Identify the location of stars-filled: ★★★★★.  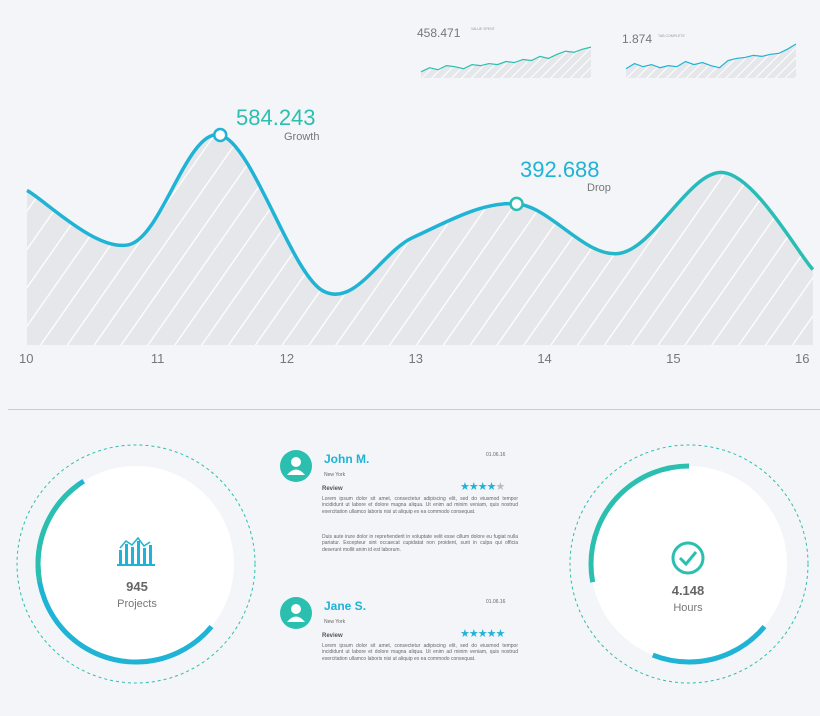
(482, 634).